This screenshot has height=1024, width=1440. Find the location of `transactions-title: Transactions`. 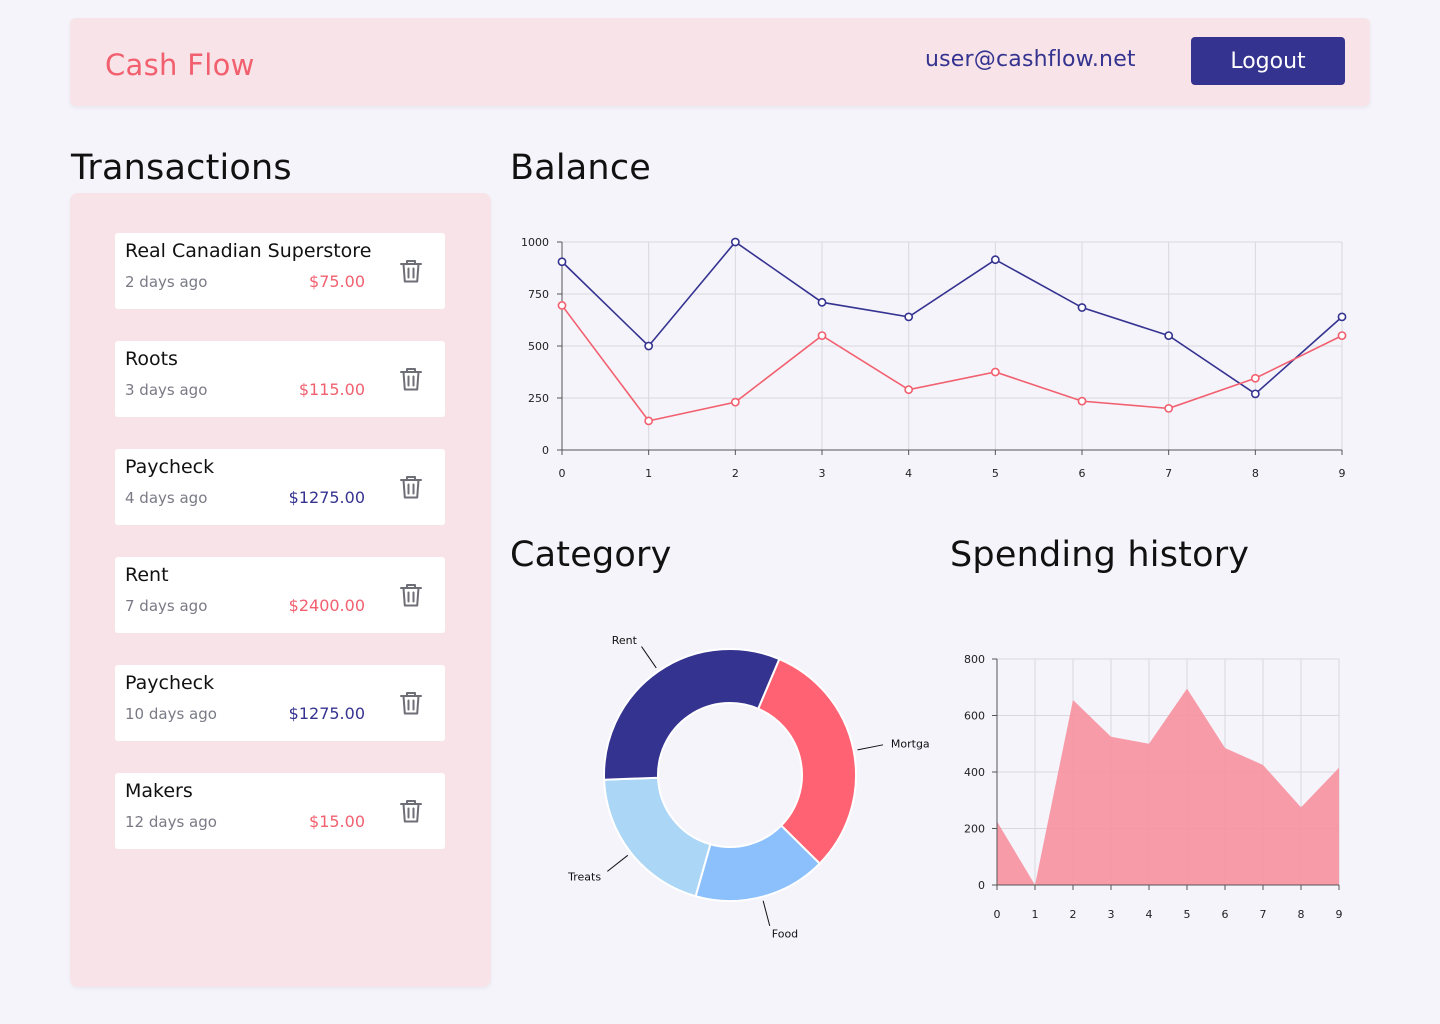

transactions-title: Transactions is located at coordinates (181, 168).